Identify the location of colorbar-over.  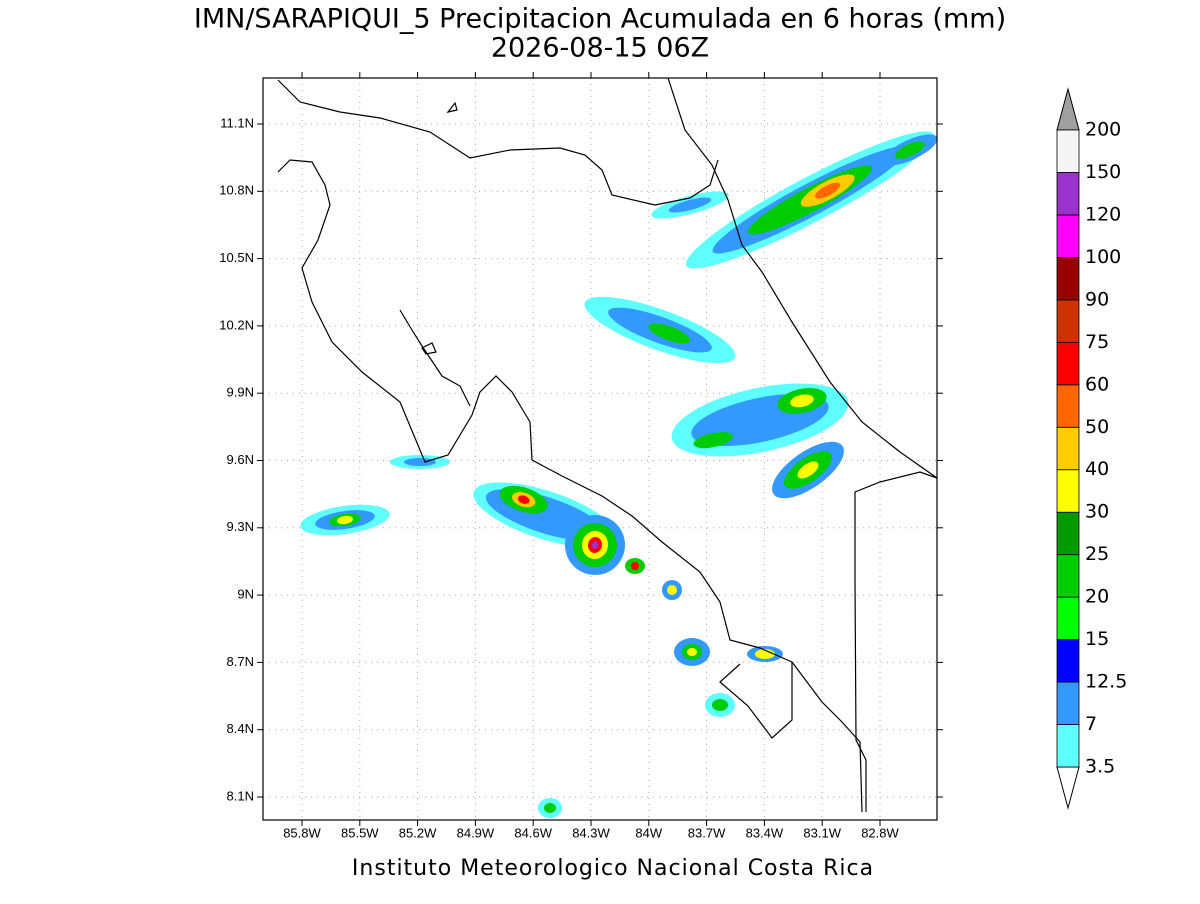
(1068, 109).